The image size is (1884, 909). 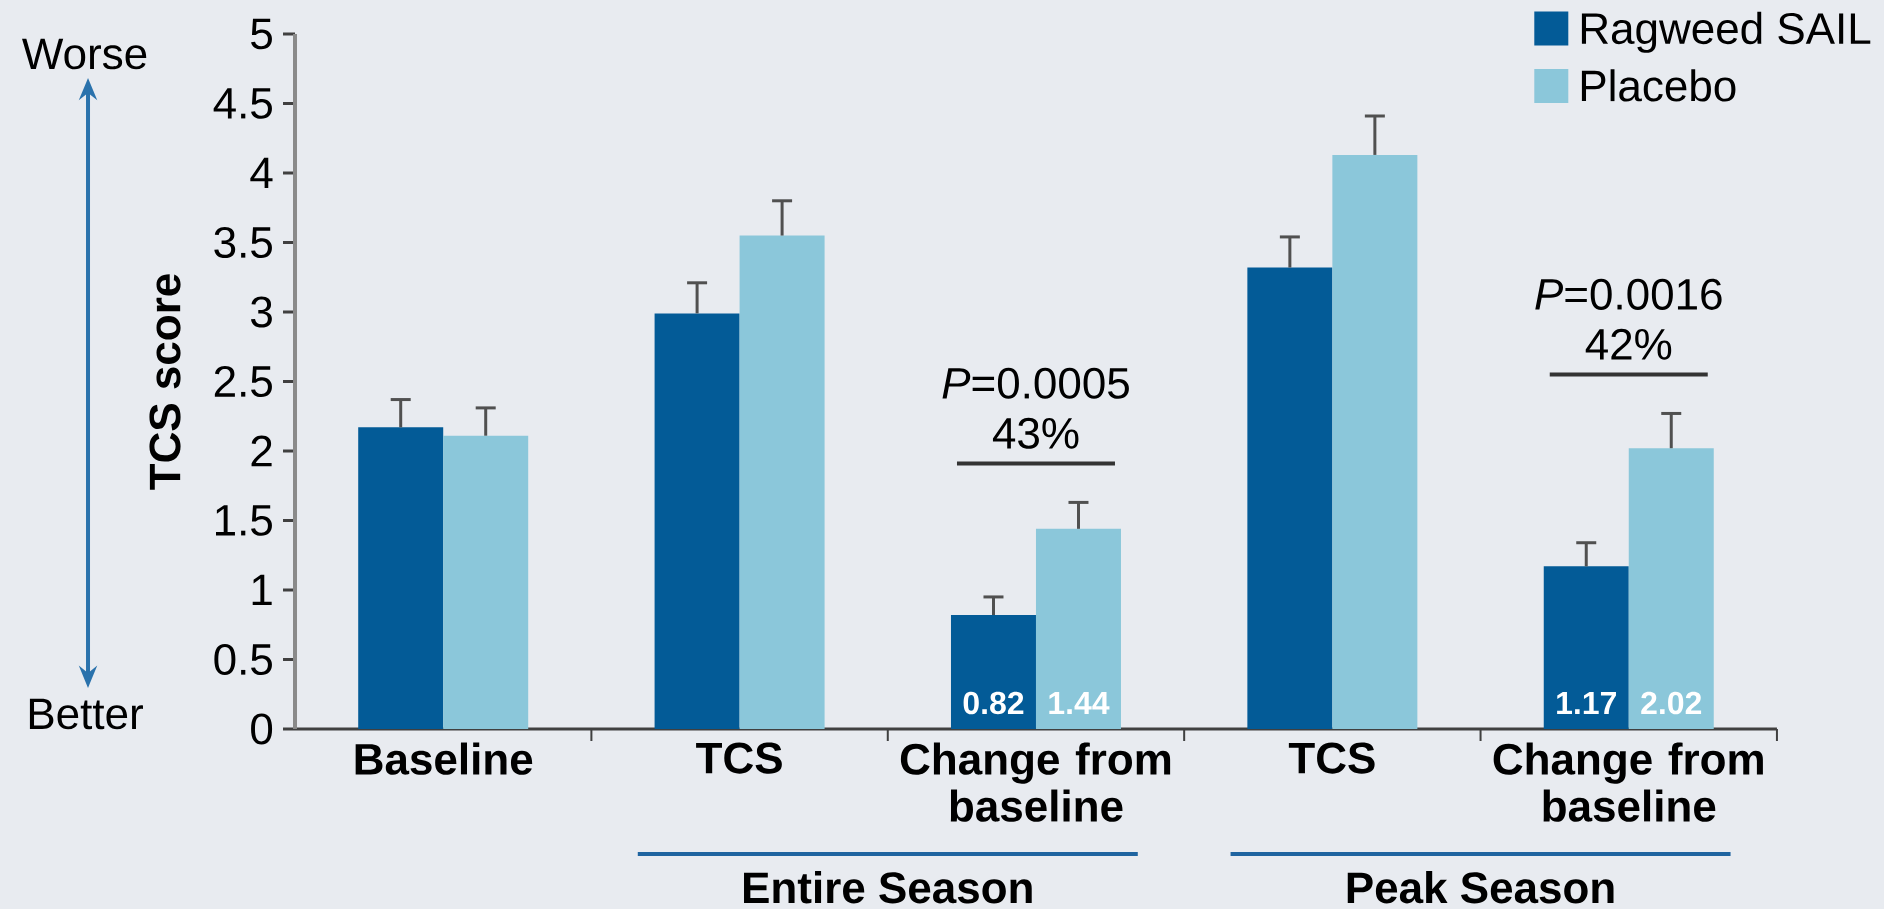 I want to click on text: Peak Season, so click(x=1480, y=887).